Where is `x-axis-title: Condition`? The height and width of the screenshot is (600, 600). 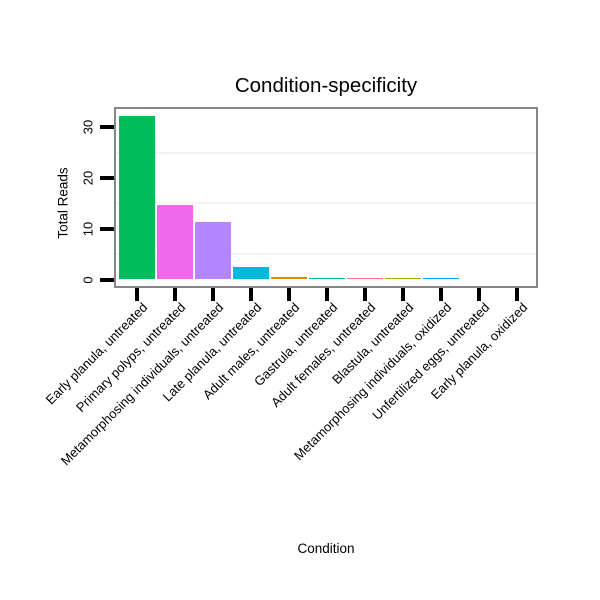
x-axis-title: Condition is located at coordinates (326, 548).